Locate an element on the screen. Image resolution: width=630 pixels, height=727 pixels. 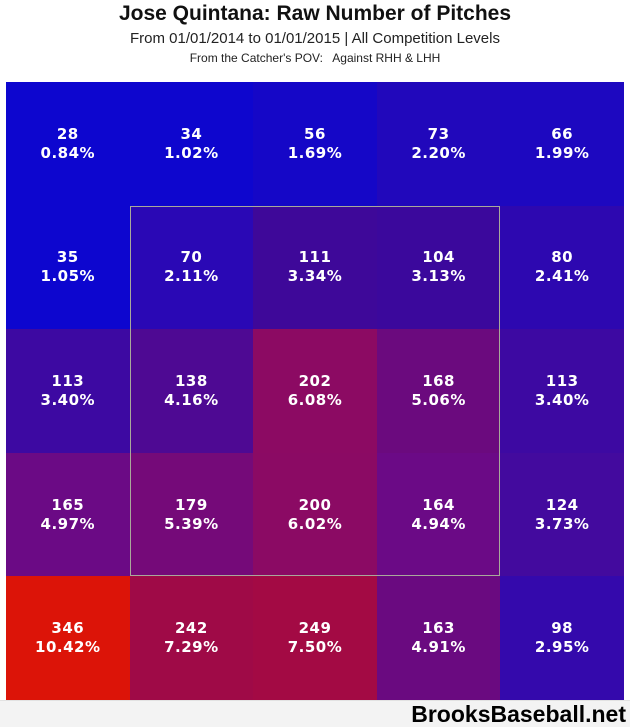
heatmap-cell-r1c2: 34 1.02% is located at coordinates (191, 144).